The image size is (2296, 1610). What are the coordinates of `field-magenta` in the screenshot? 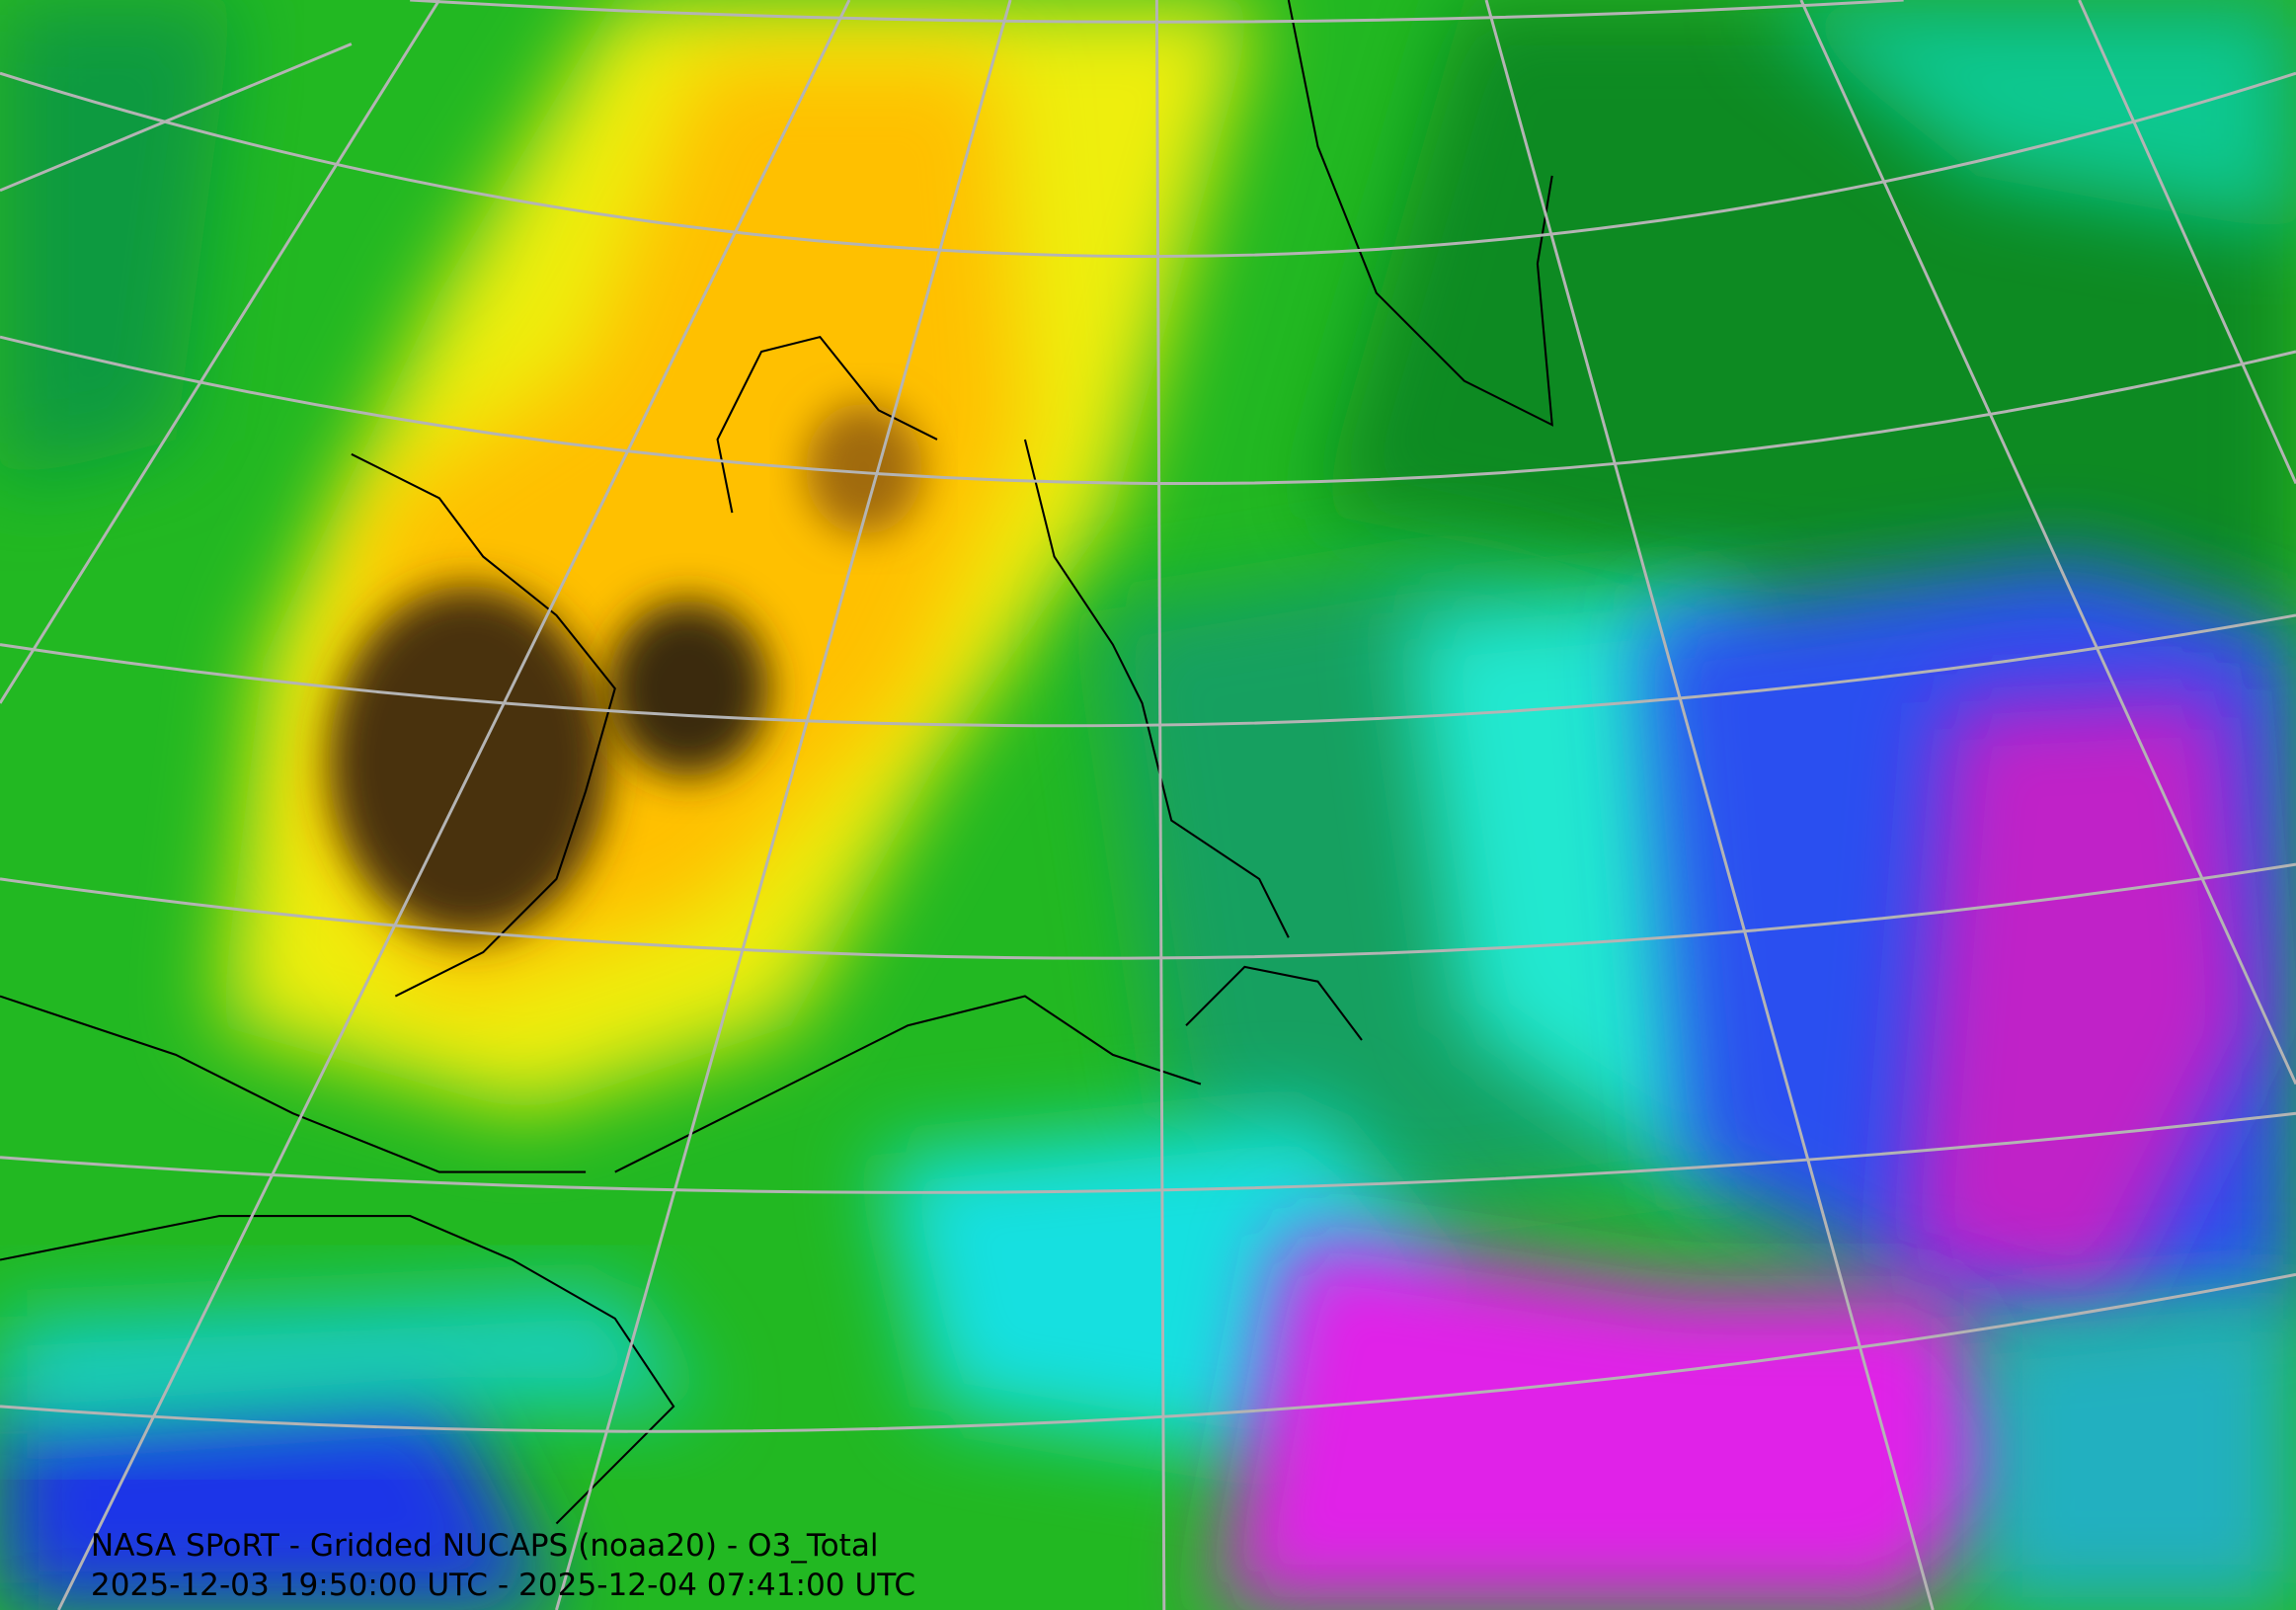 It's located at (1633, 1420).